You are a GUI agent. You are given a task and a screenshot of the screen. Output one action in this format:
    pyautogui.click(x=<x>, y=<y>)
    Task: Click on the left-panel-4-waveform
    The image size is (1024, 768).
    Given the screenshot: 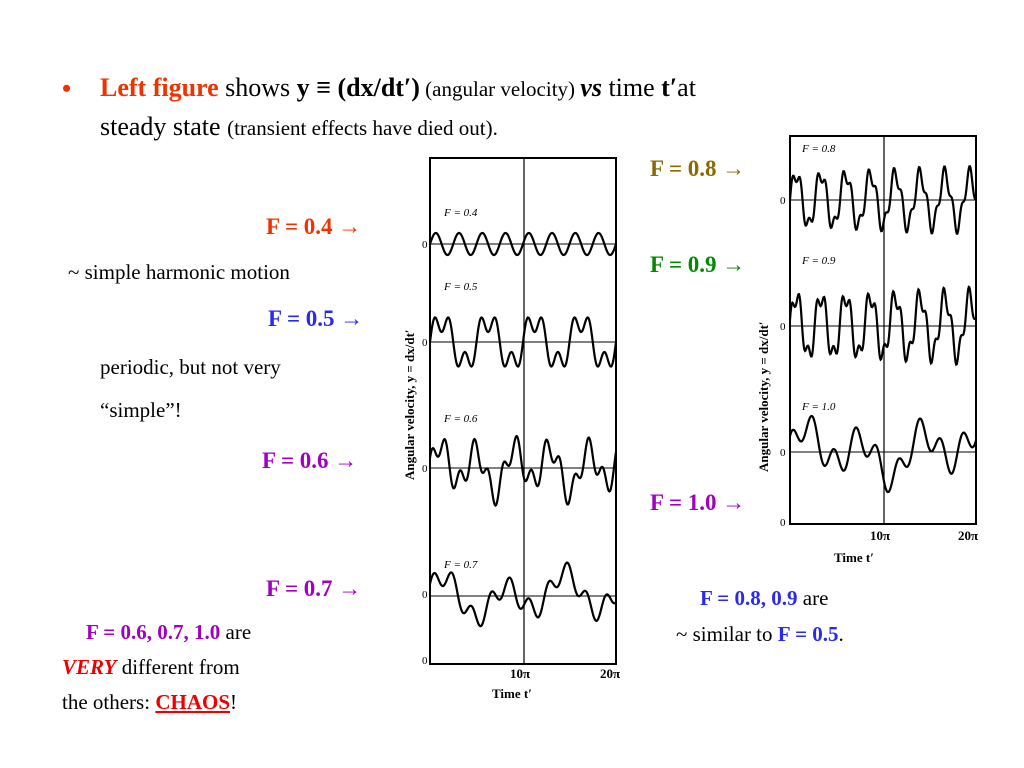 What is the action you would take?
    pyautogui.click(x=522, y=594)
    